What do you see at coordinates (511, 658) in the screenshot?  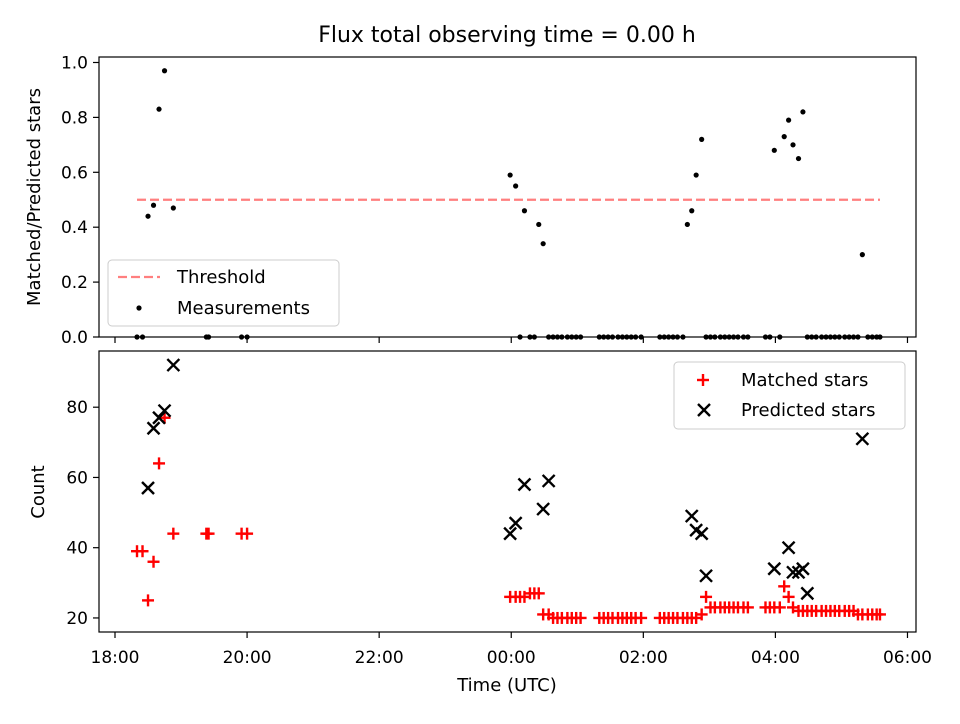 I see `bottom-x-tick-label: 00:00` at bounding box center [511, 658].